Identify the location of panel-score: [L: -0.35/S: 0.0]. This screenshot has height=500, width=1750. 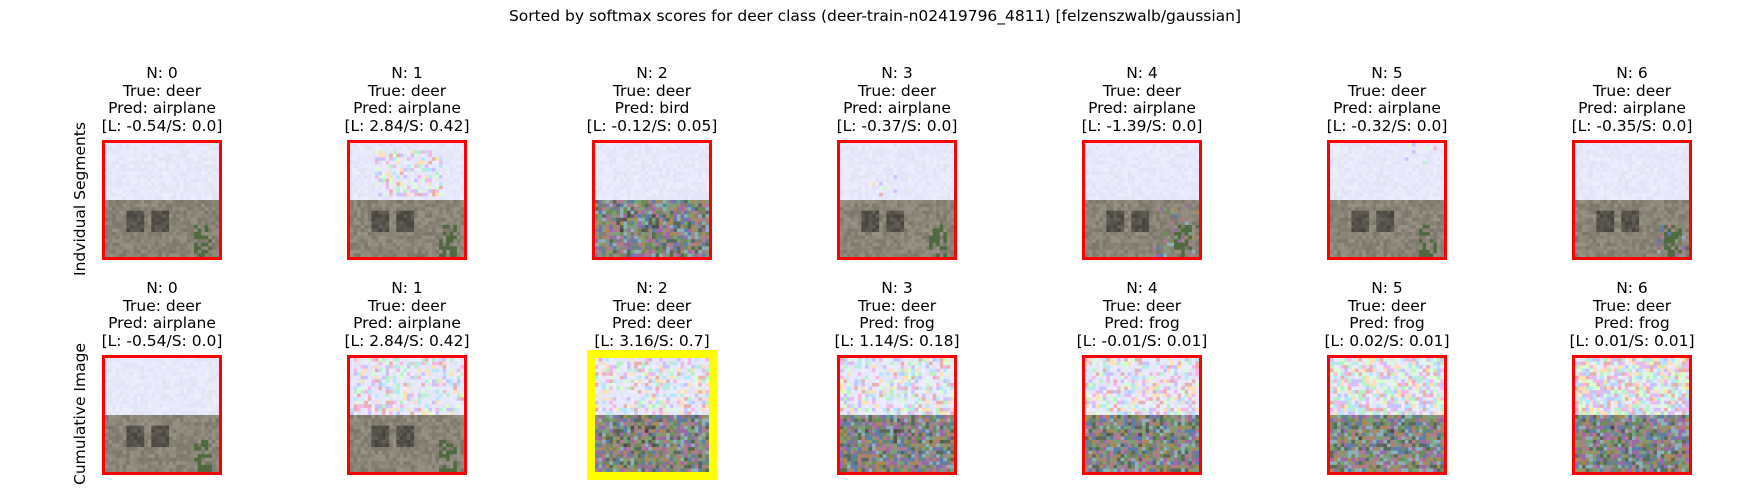
(1632, 125).